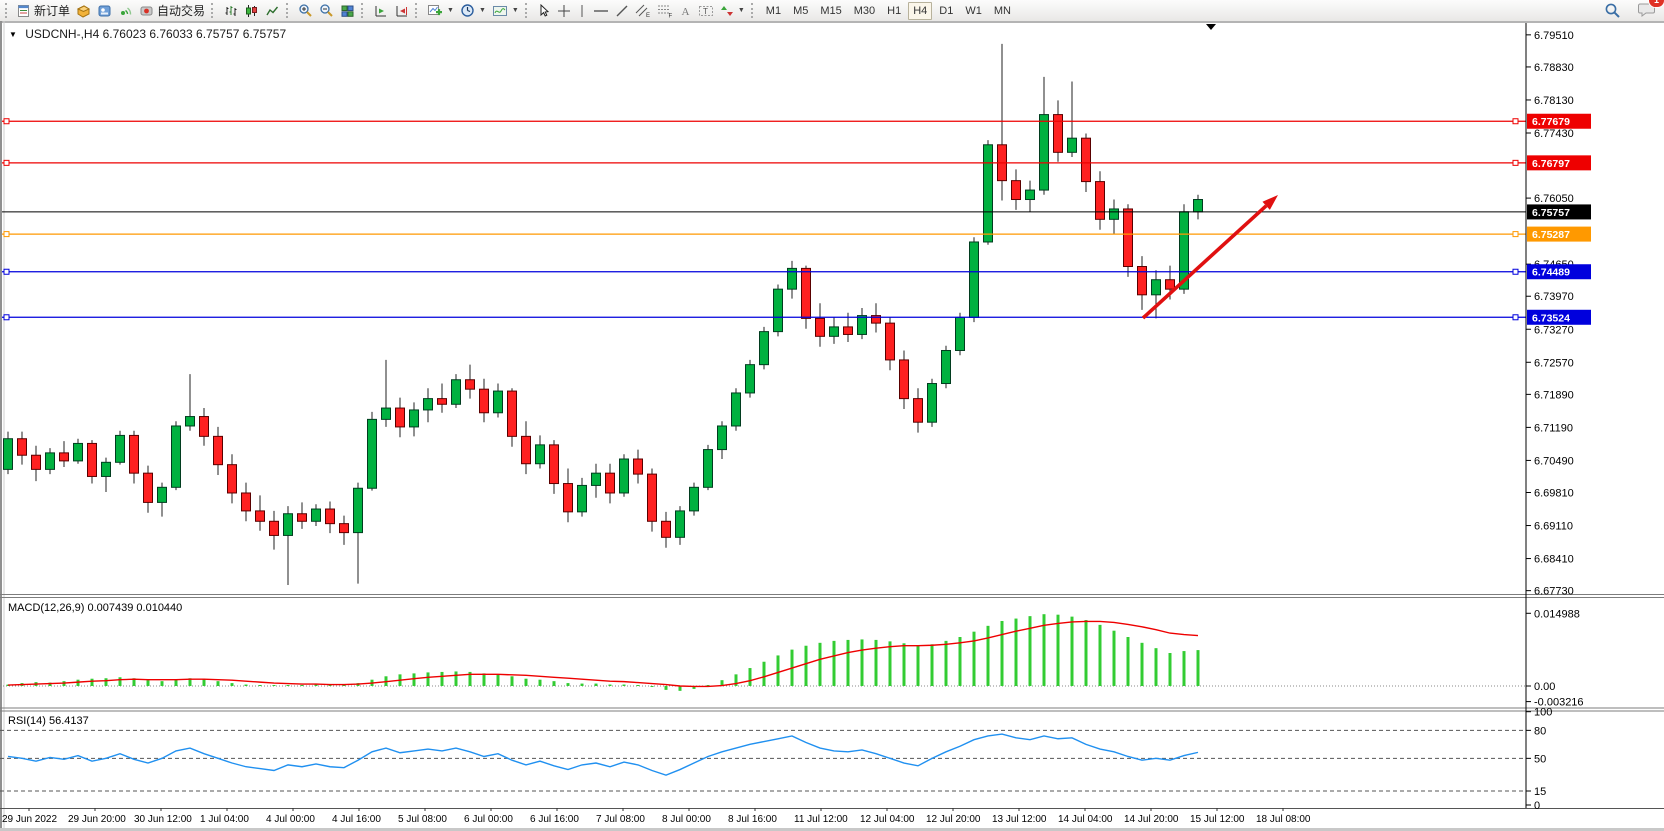 The height and width of the screenshot is (831, 1664). Describe the element at coordinates (732, 10) in the screenshot. I see `arrows-tool-button: ▼` at that location.